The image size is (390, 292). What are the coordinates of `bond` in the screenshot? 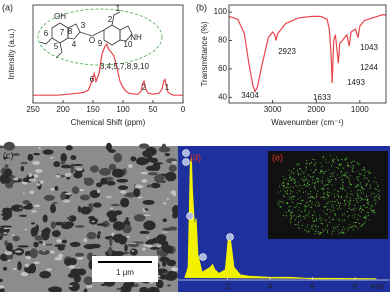 It's located at (46, 41).